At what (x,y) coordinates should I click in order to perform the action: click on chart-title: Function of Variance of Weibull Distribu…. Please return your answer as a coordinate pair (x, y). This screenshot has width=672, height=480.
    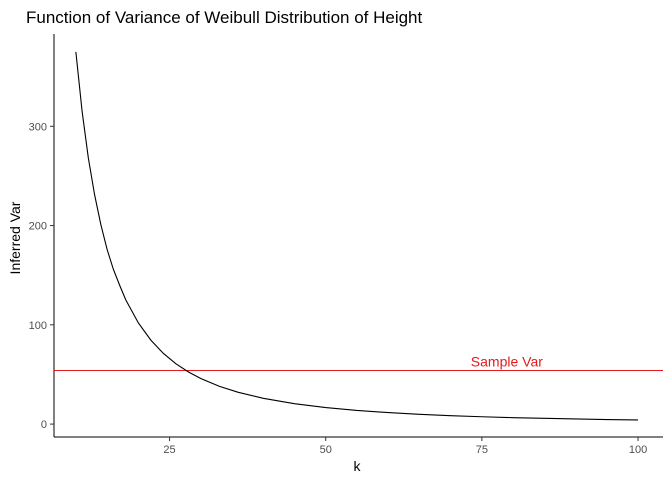
    Looking at the image, I should click on (224, 17).